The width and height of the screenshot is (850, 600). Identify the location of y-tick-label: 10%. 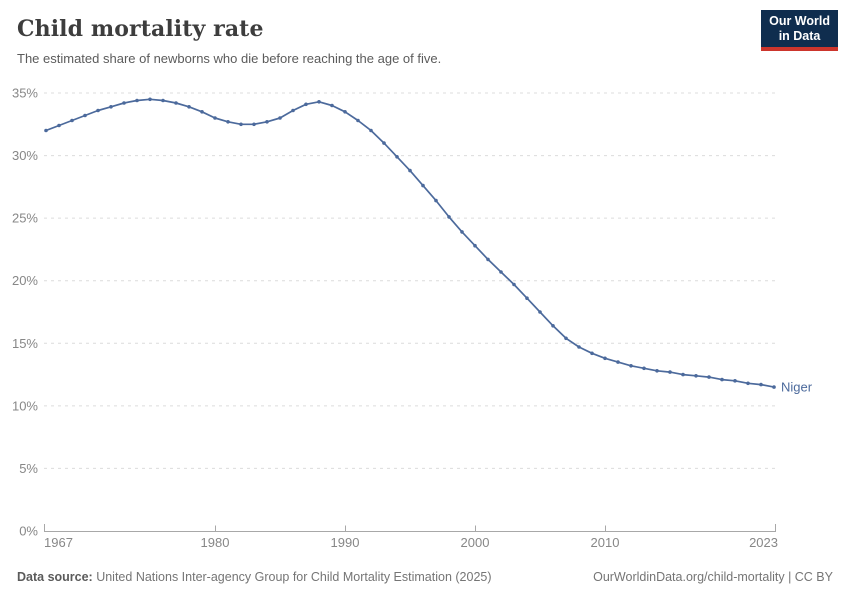
(25, 405).